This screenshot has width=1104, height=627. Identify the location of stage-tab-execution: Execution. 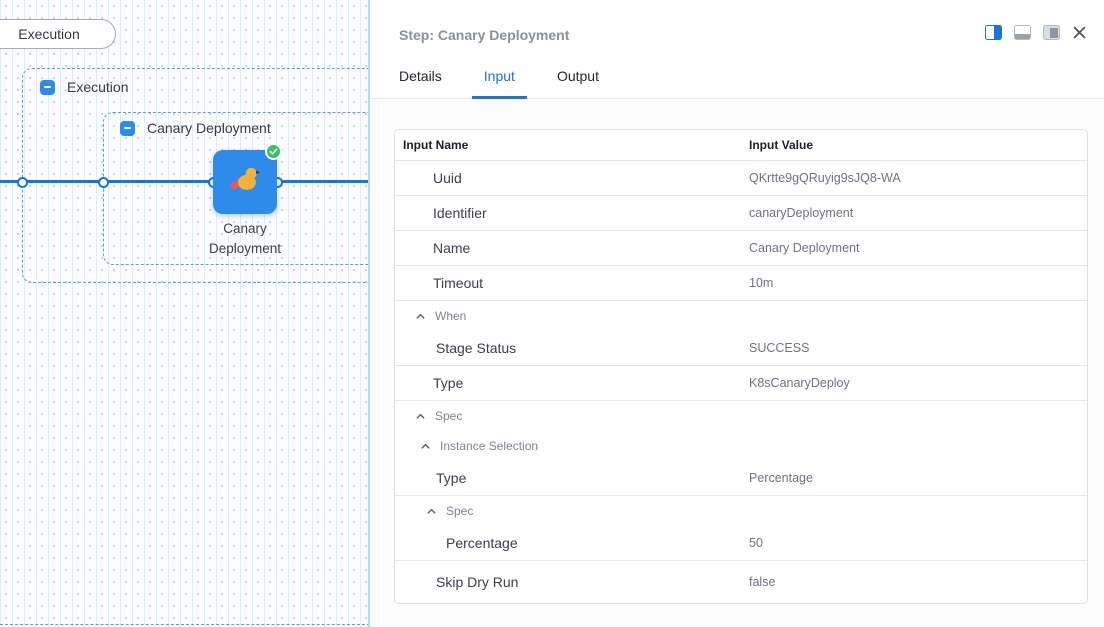
(58, 34).